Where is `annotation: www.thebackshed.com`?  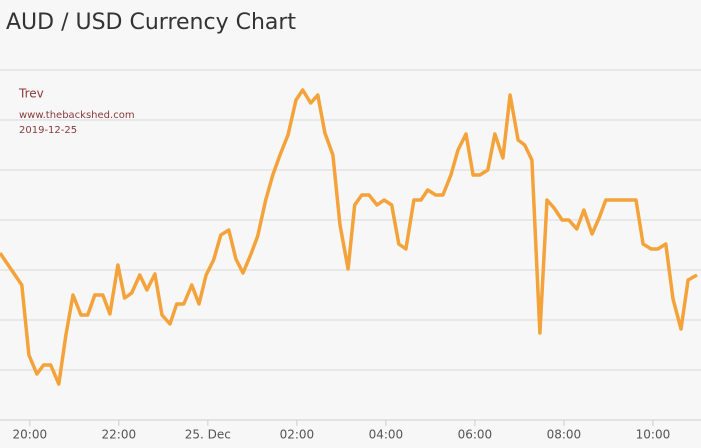
annotation: www.thebackshed.com is located at coordinates (77, 115).